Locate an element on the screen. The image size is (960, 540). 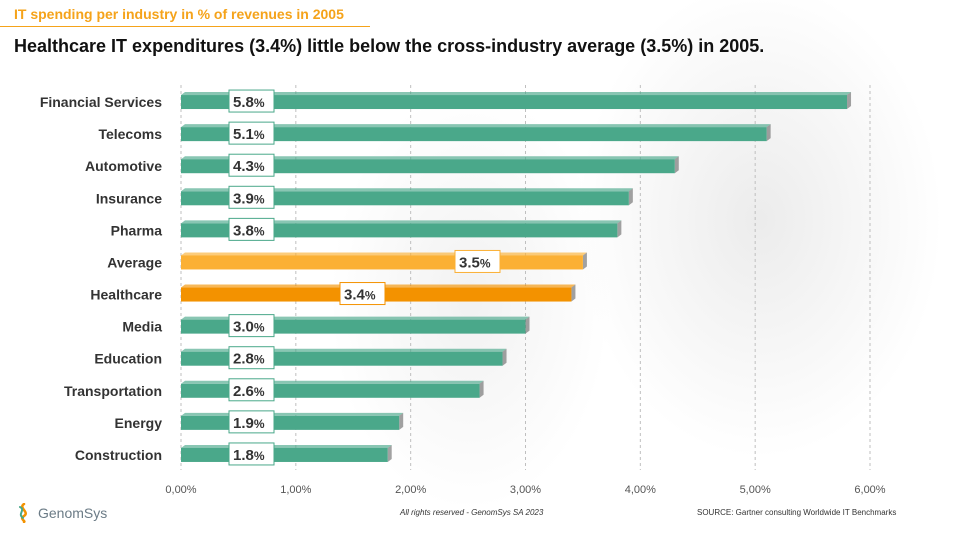
data-label: 3.4% is located at coordinates (360, 295).